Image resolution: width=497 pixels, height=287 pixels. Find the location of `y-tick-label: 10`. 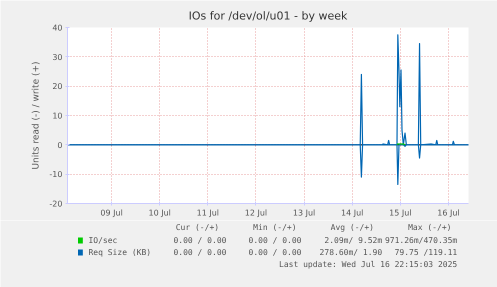

y-tick-label: 10 is located at coordinates (57, 116).